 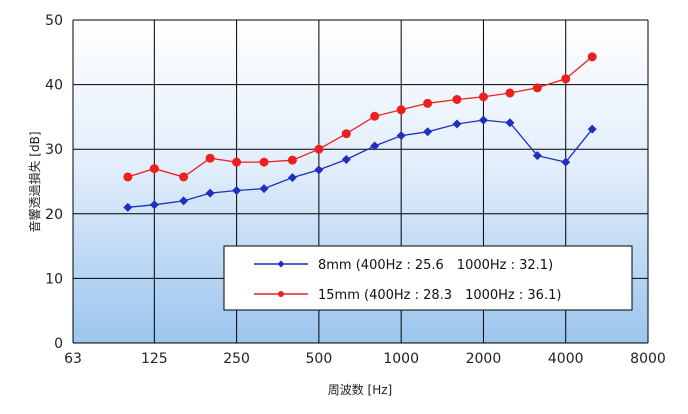 I want to click on legend-label-15mm: 15mm (400Hz : 28.3 1000Hz : 36.1), so click(x=439, y=295).